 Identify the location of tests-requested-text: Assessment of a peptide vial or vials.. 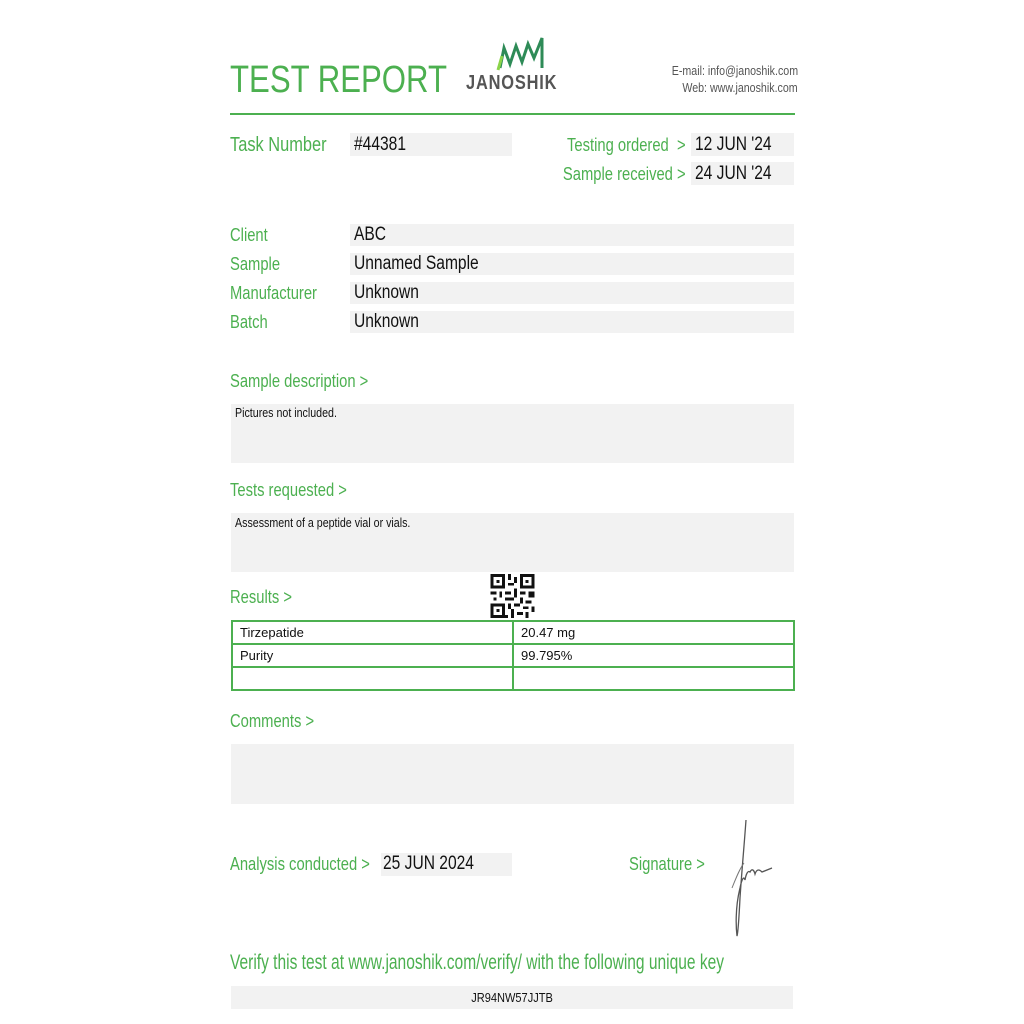
(323, 522).